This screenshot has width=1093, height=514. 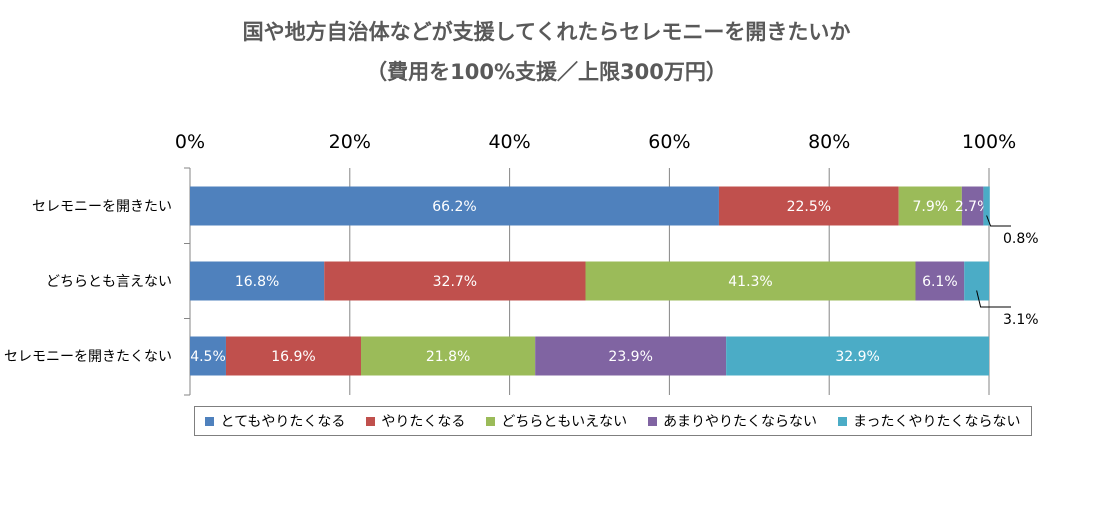 I want to click on legend-item-2: どちらともいえない, so click(x=556, y=421).